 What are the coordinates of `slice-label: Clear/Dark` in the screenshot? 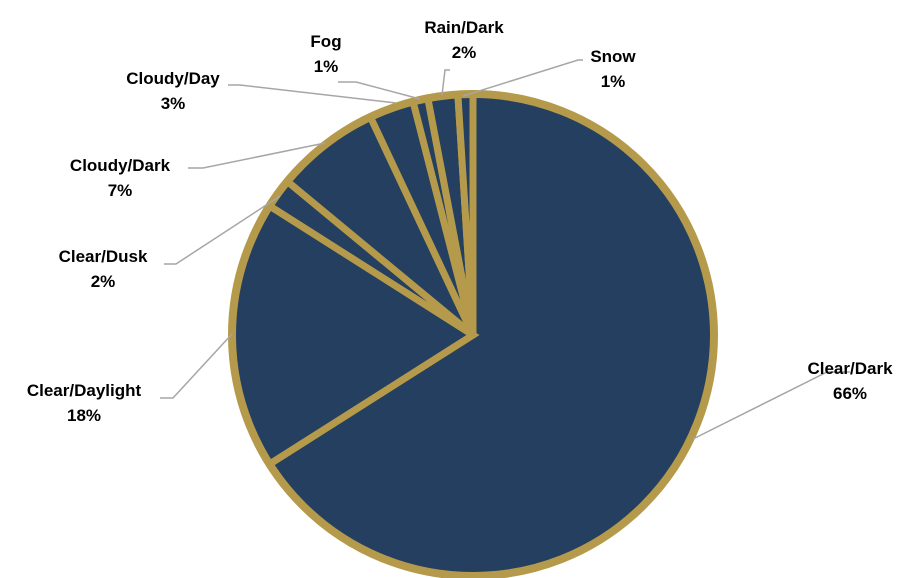 It's located at (850, 368).